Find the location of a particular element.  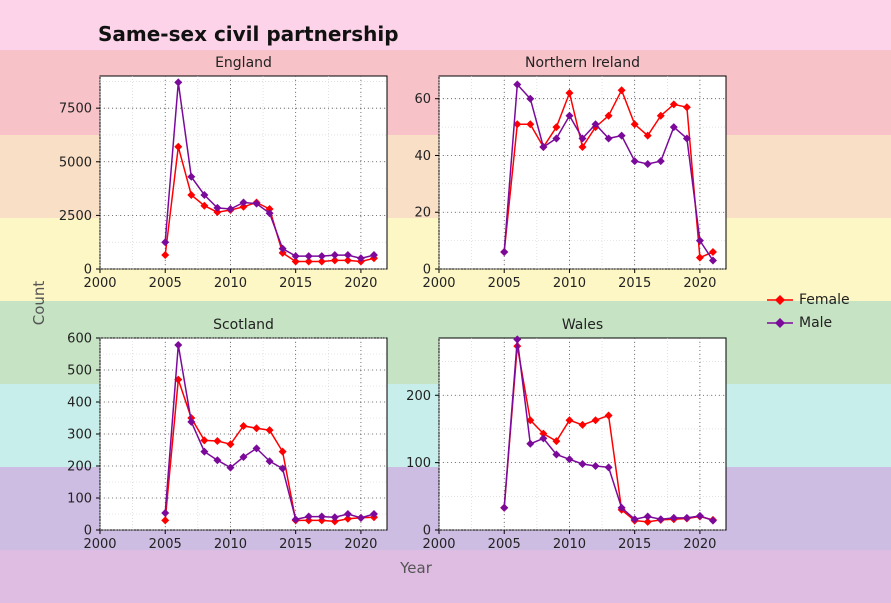

panel-title: Wales is located at coordinates (582, 325).